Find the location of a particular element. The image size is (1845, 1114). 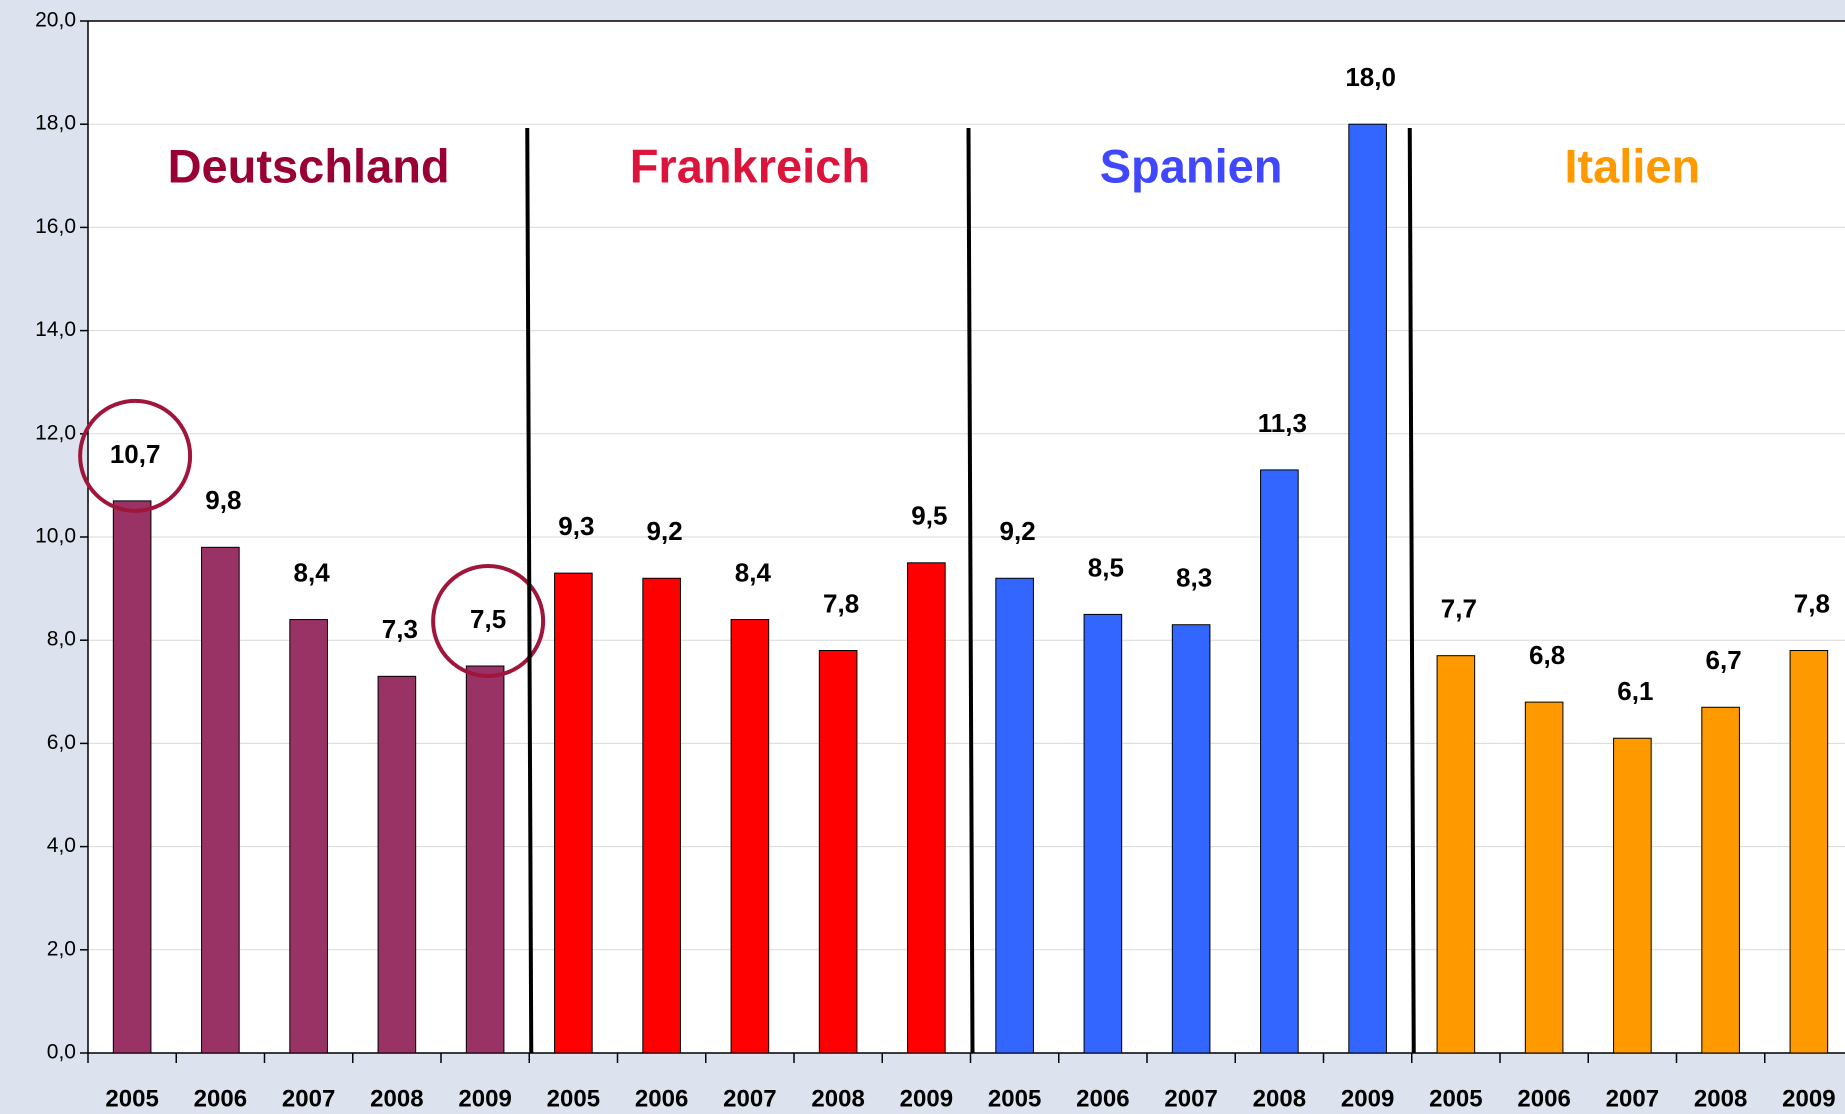

value-label: 18,0 is located at coordinates (1370, 77).